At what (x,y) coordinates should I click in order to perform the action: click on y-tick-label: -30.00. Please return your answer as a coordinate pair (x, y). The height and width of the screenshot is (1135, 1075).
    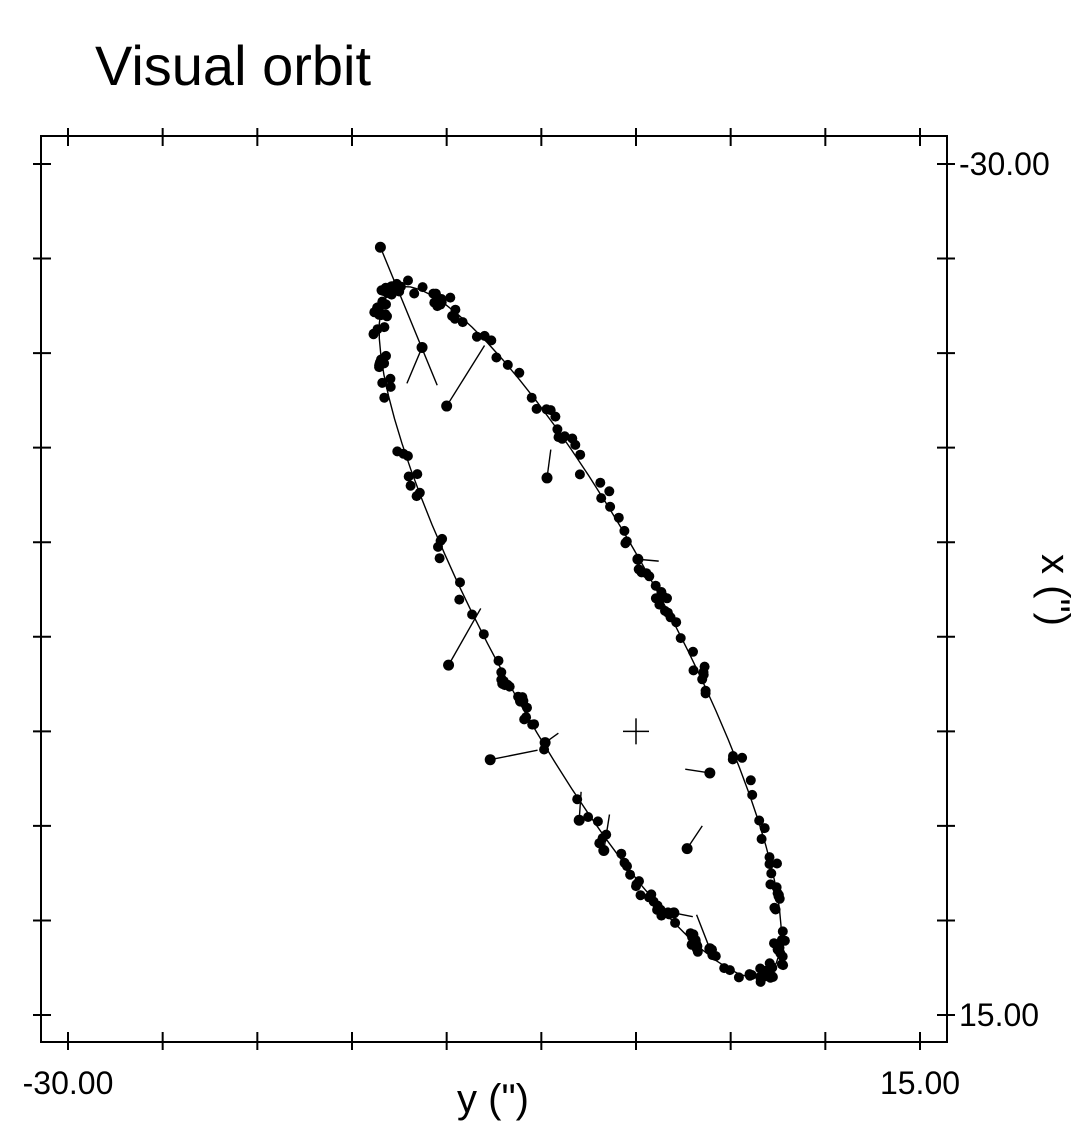
    Looking at the image, I should click on (1004, 164).